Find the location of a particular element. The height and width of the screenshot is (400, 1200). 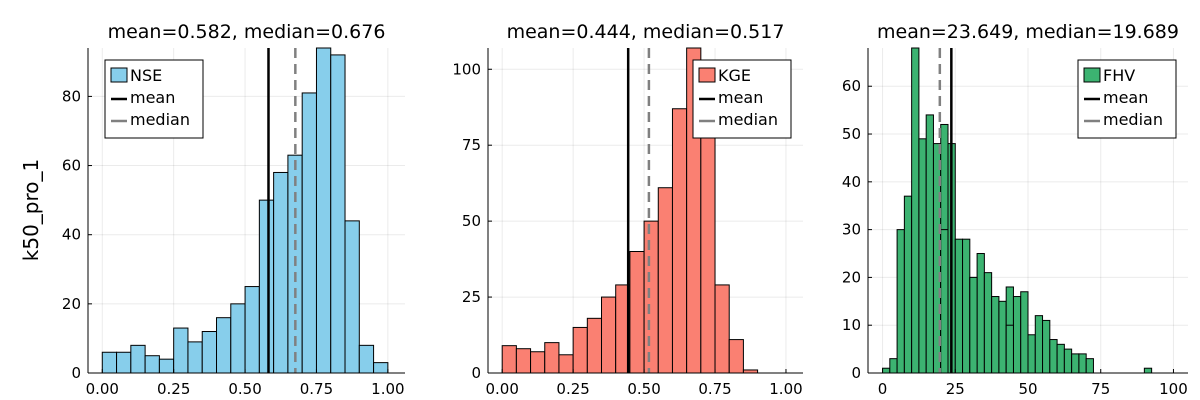

panel-title: mean=0.582, median=0.676 is located at coordinates (247, 32).